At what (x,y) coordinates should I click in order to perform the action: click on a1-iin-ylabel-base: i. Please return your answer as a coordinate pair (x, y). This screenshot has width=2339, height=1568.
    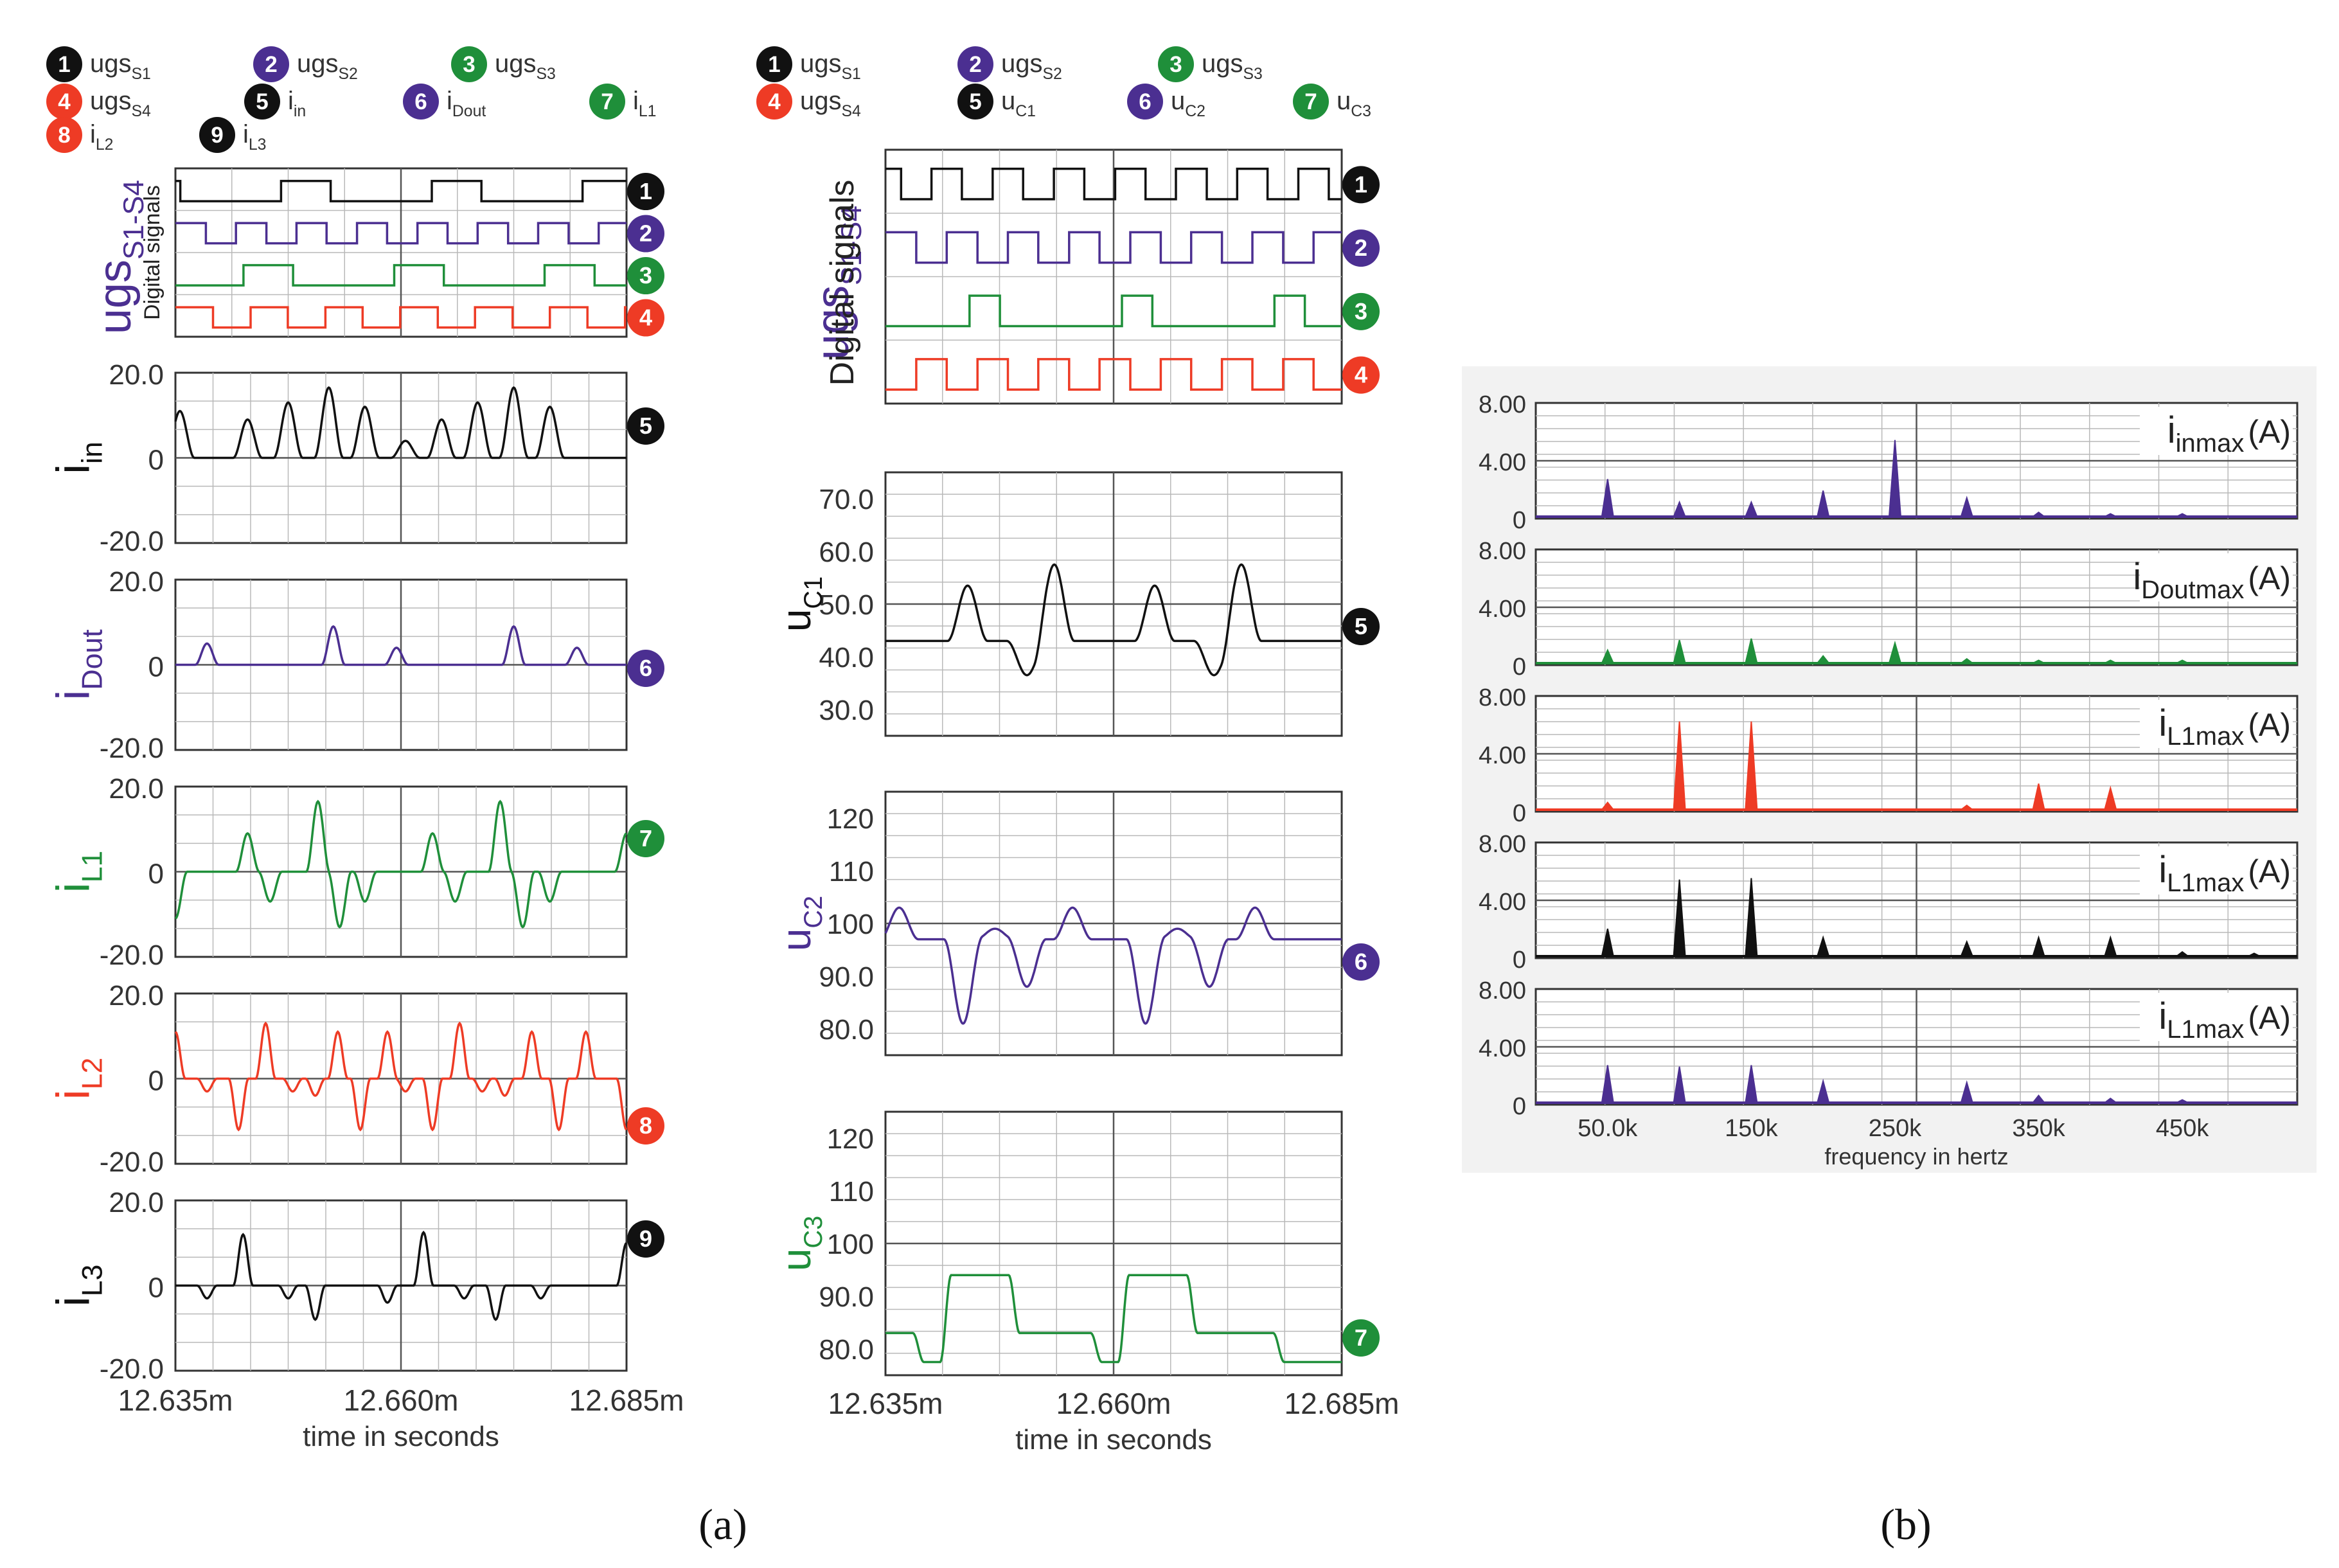
    Looking at the image, I should click on (74, 469).